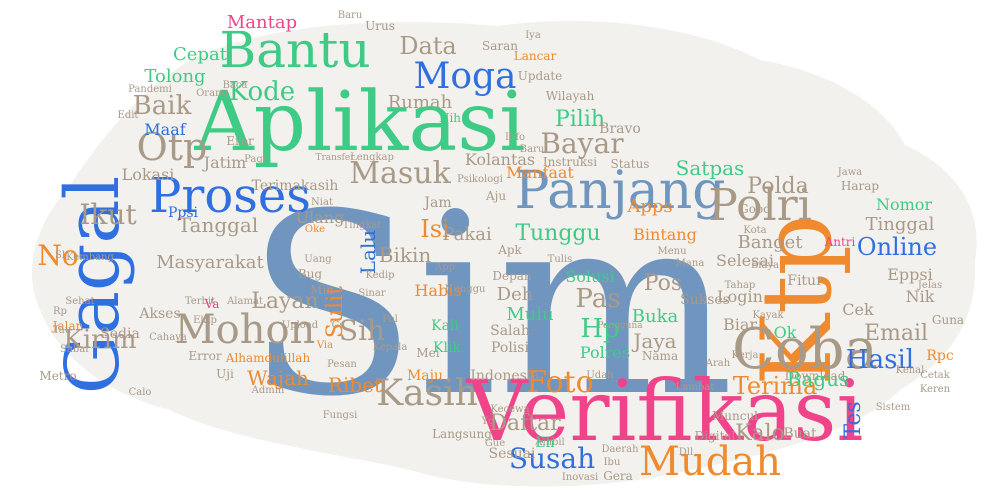 The height and width of the screenshot is (501, 997). What do you see at coordinates (427, 393) in the screenshot?
I see `word-kasih: Kasih` at bounding box center [427, 393].